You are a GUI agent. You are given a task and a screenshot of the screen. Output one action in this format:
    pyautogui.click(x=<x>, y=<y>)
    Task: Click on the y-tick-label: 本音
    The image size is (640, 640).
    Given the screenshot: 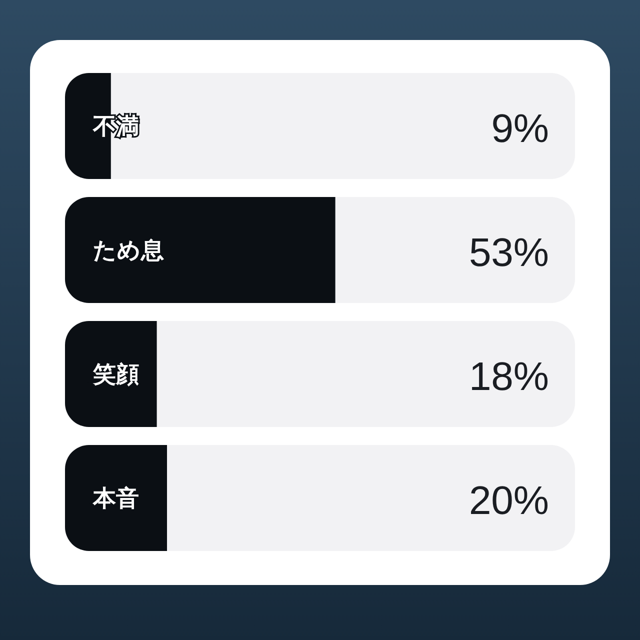 What is the action you would take?
    pyautogui.click(x=115, y=498)
    